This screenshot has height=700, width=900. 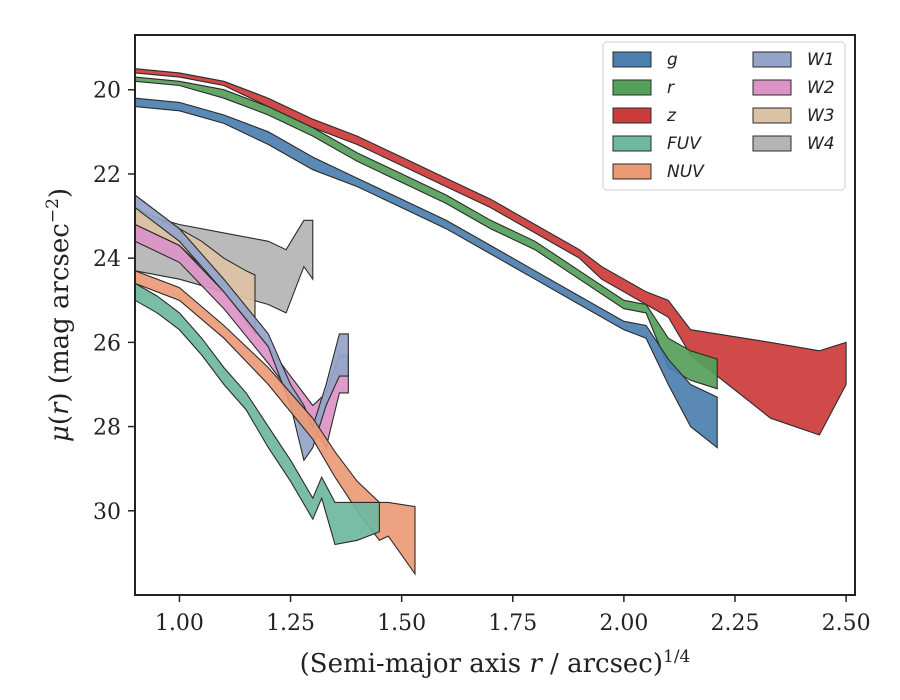 What do you see at coordinates (179, 623) in the screenshot?
I see `x-tick-label: 1.00` at bounding box center [179, 623].